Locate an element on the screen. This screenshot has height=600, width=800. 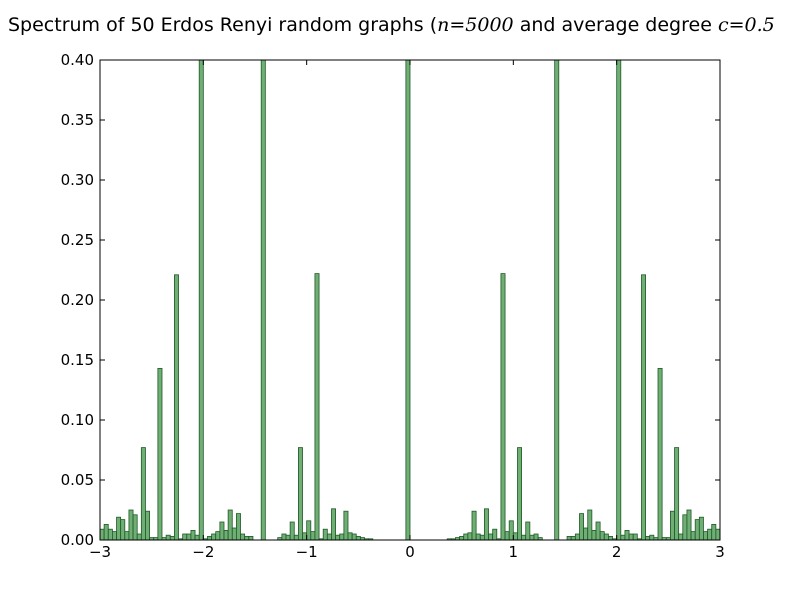
x-tick-label: −2 is located at coordinates (203, 552).